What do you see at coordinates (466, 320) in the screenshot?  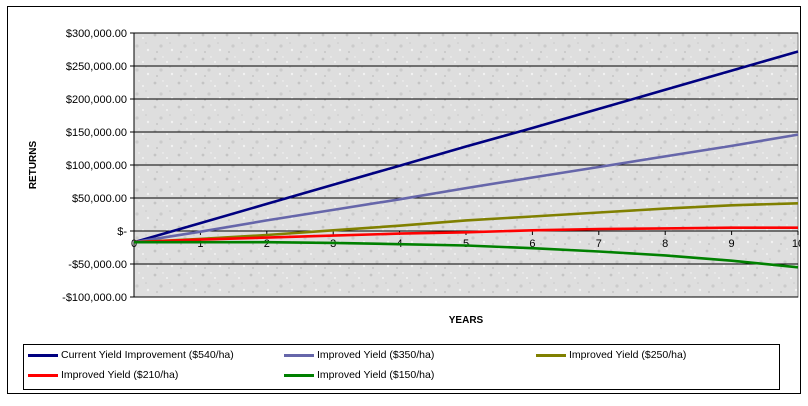 I see `x-axis-title: YEARS` at bounding box center [466, 320].